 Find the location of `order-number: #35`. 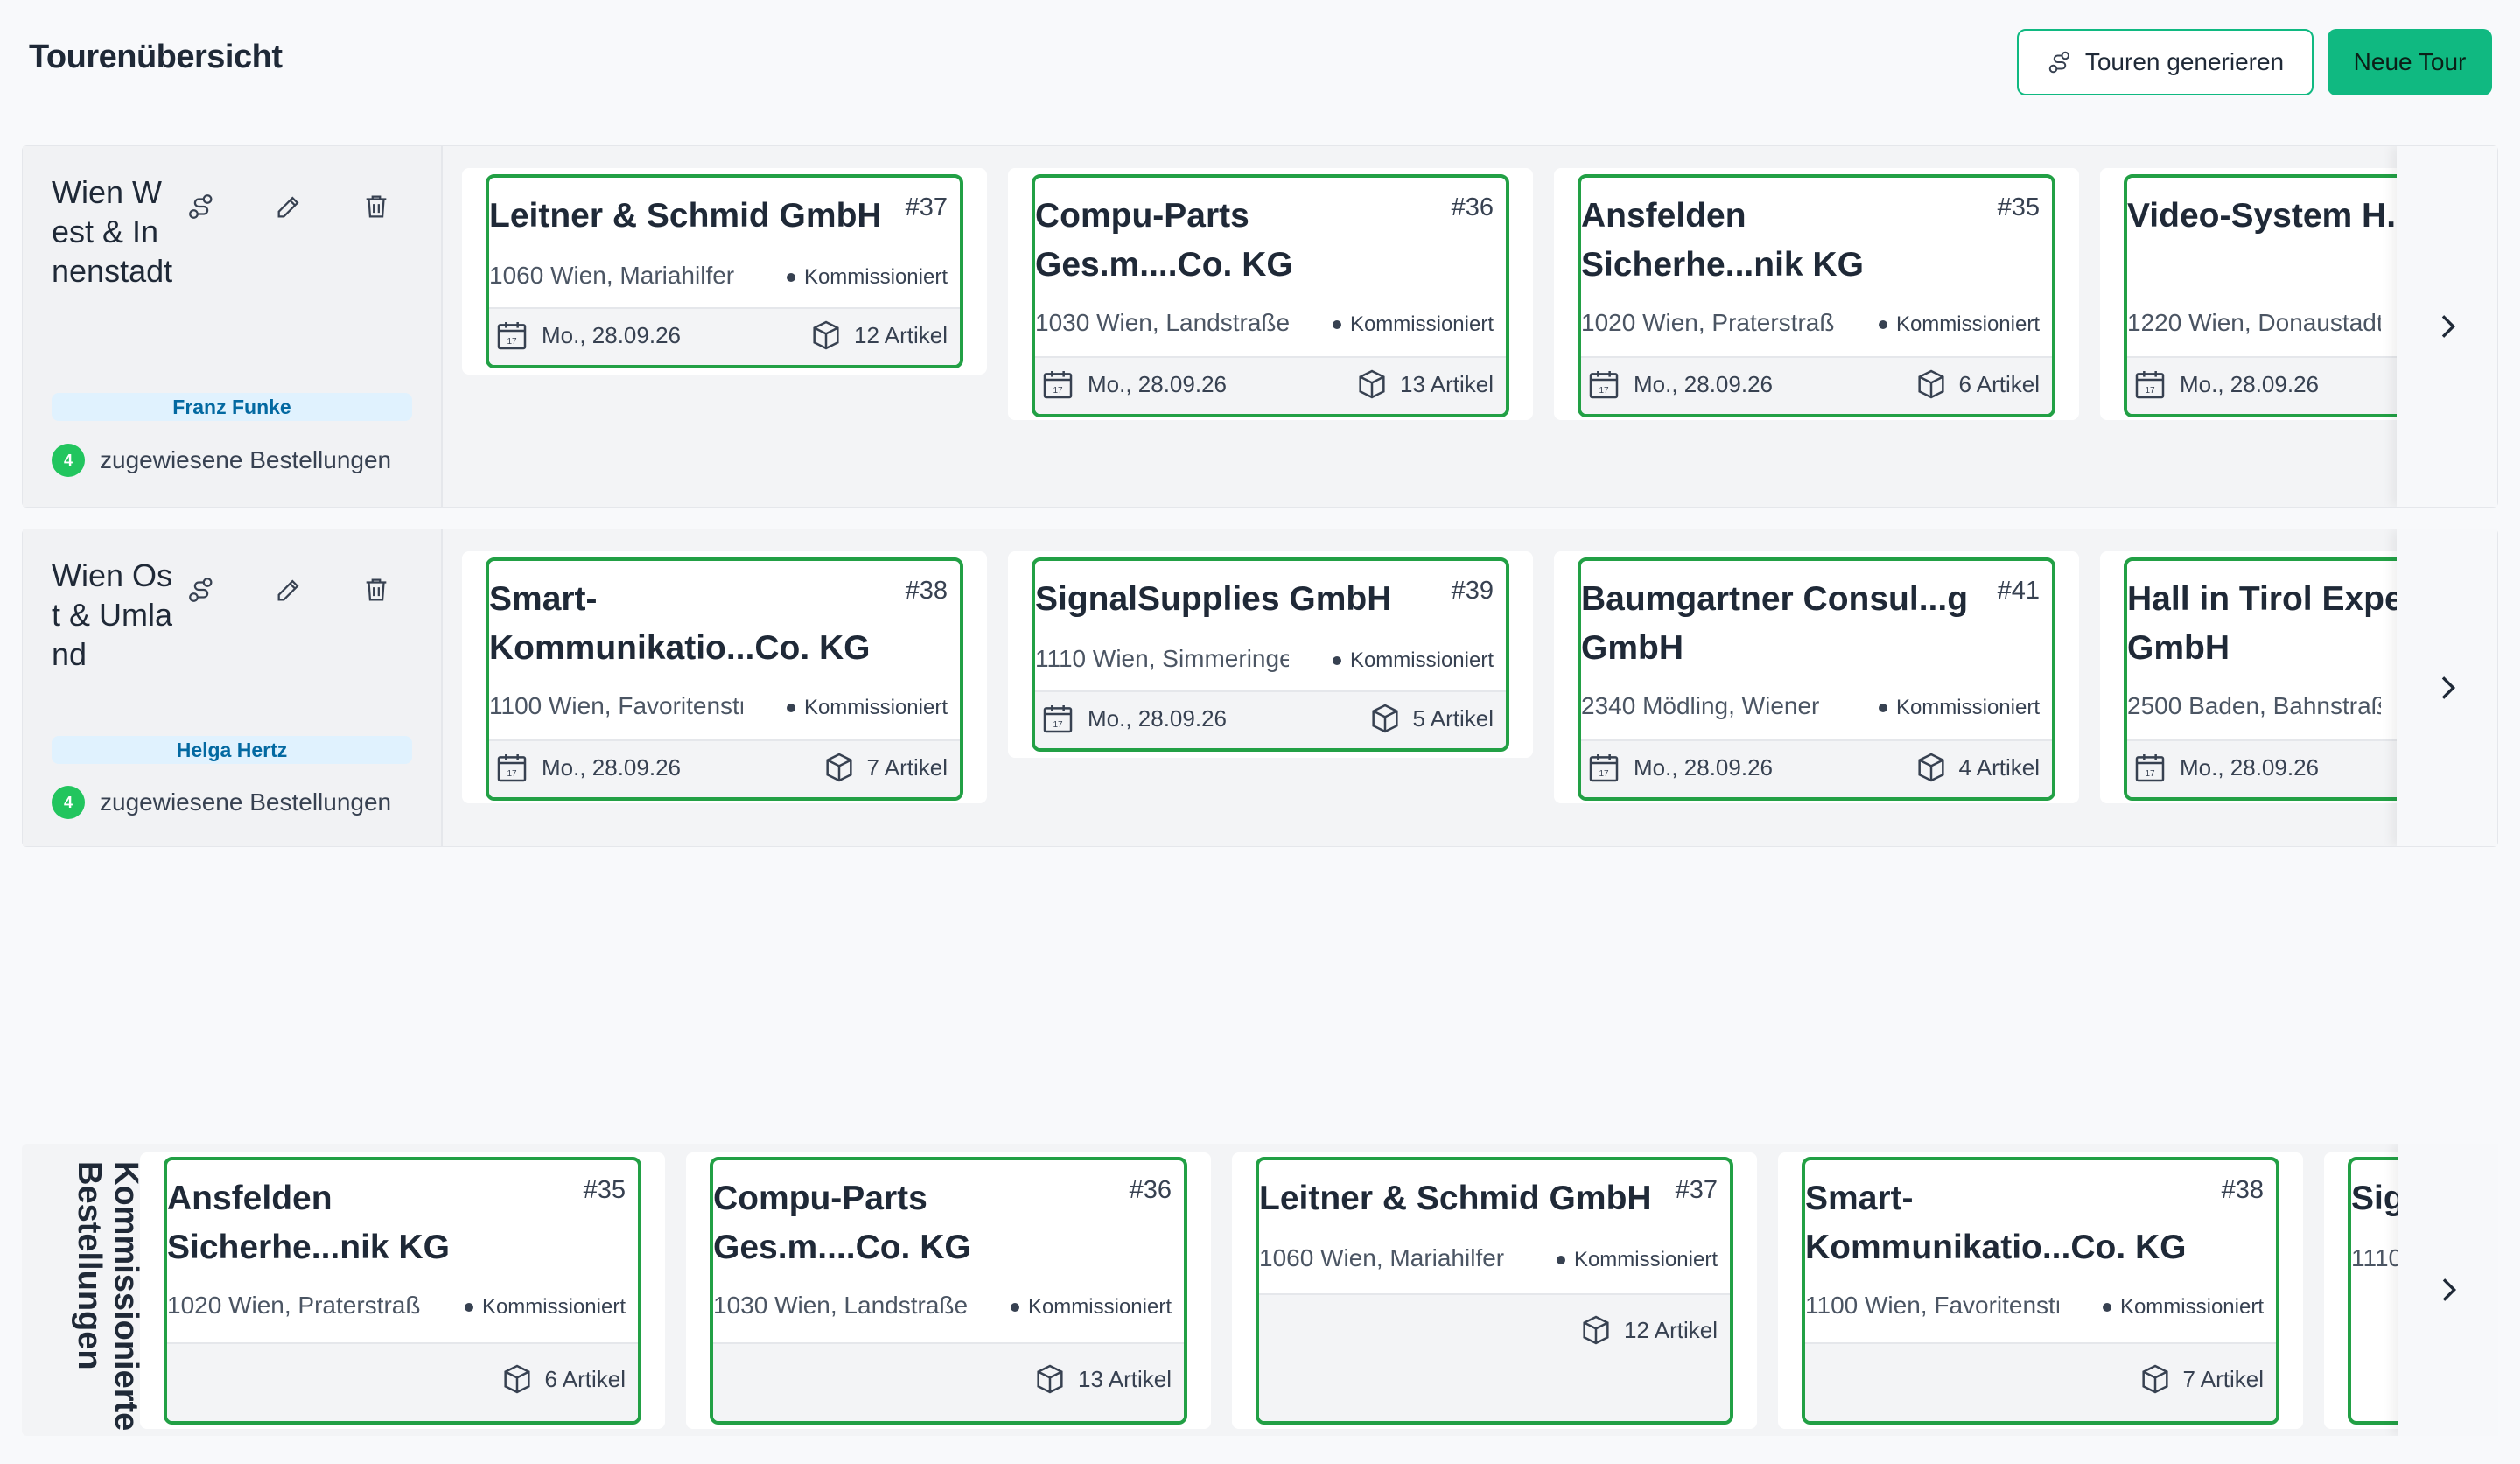

order-number: #35 is located at coordinates (604, 1190).